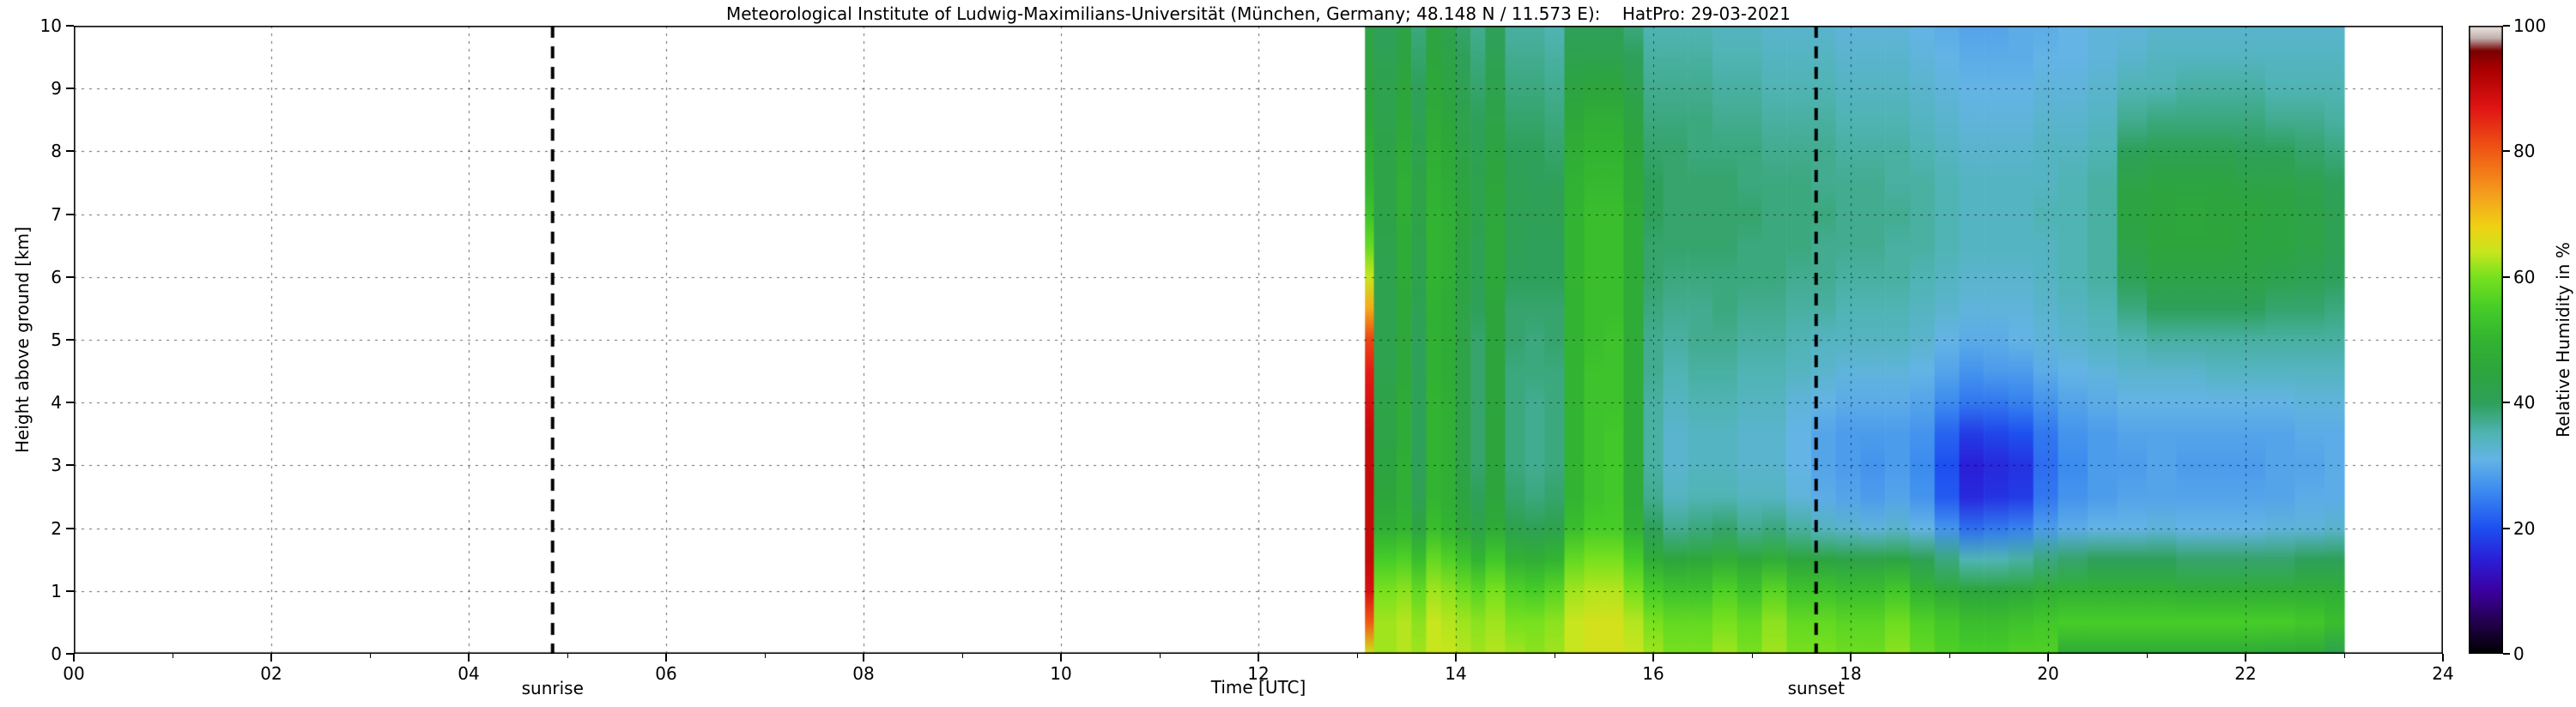 Image resolution: width=2576 pixels, height=707 pixels. What do you see at coordinates (2524, 528) in the screenshot?
I see `colorbar-tick-label: 20` at bounding box center [2524, 528].